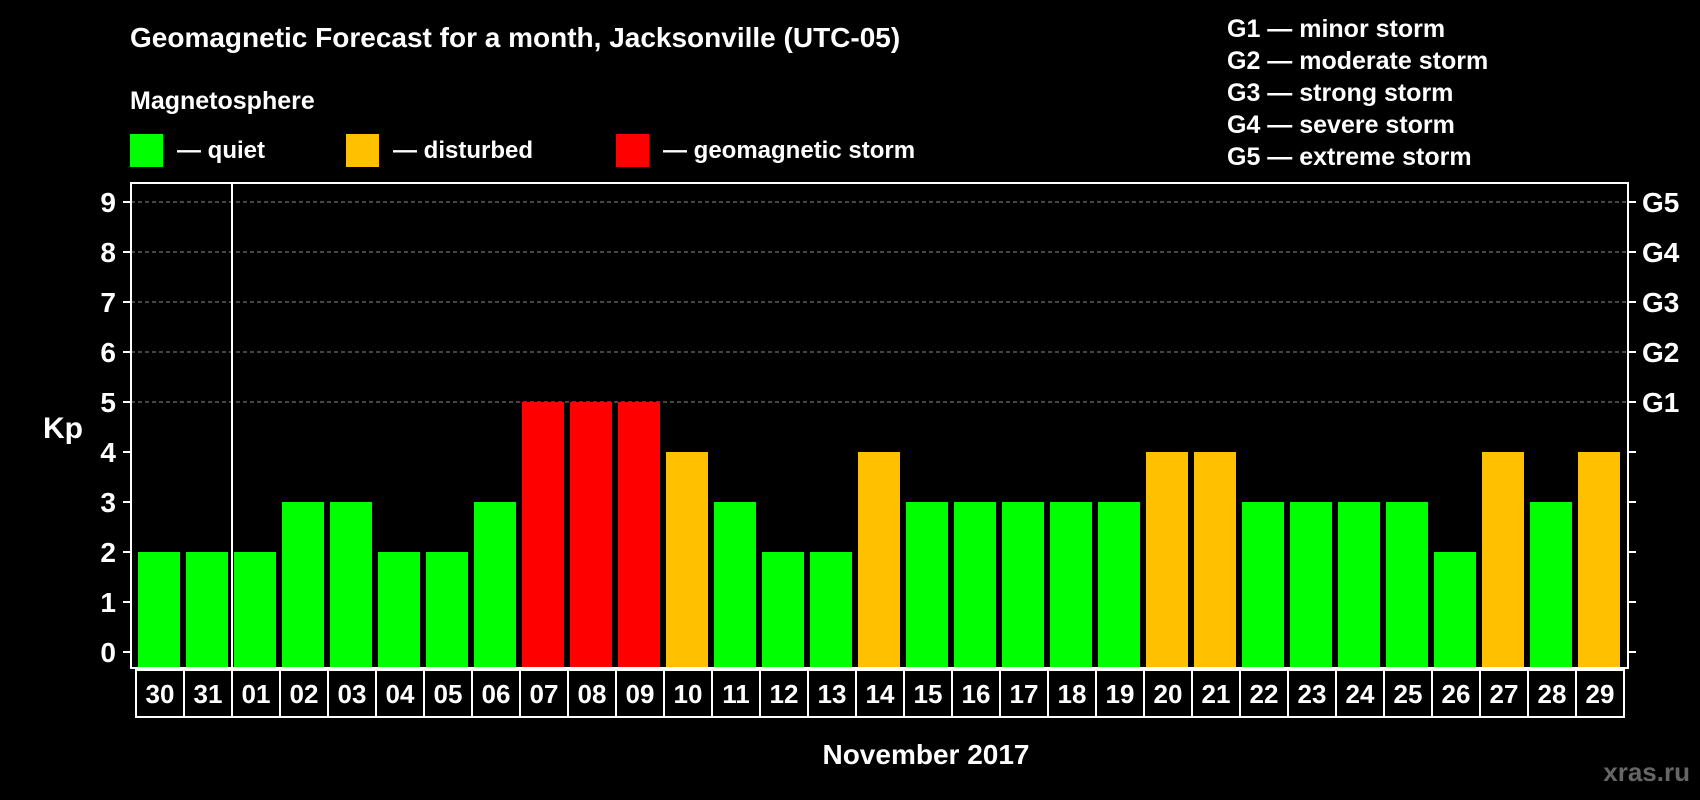  I want to click on x-tick-label: 01, so click(256, 694).